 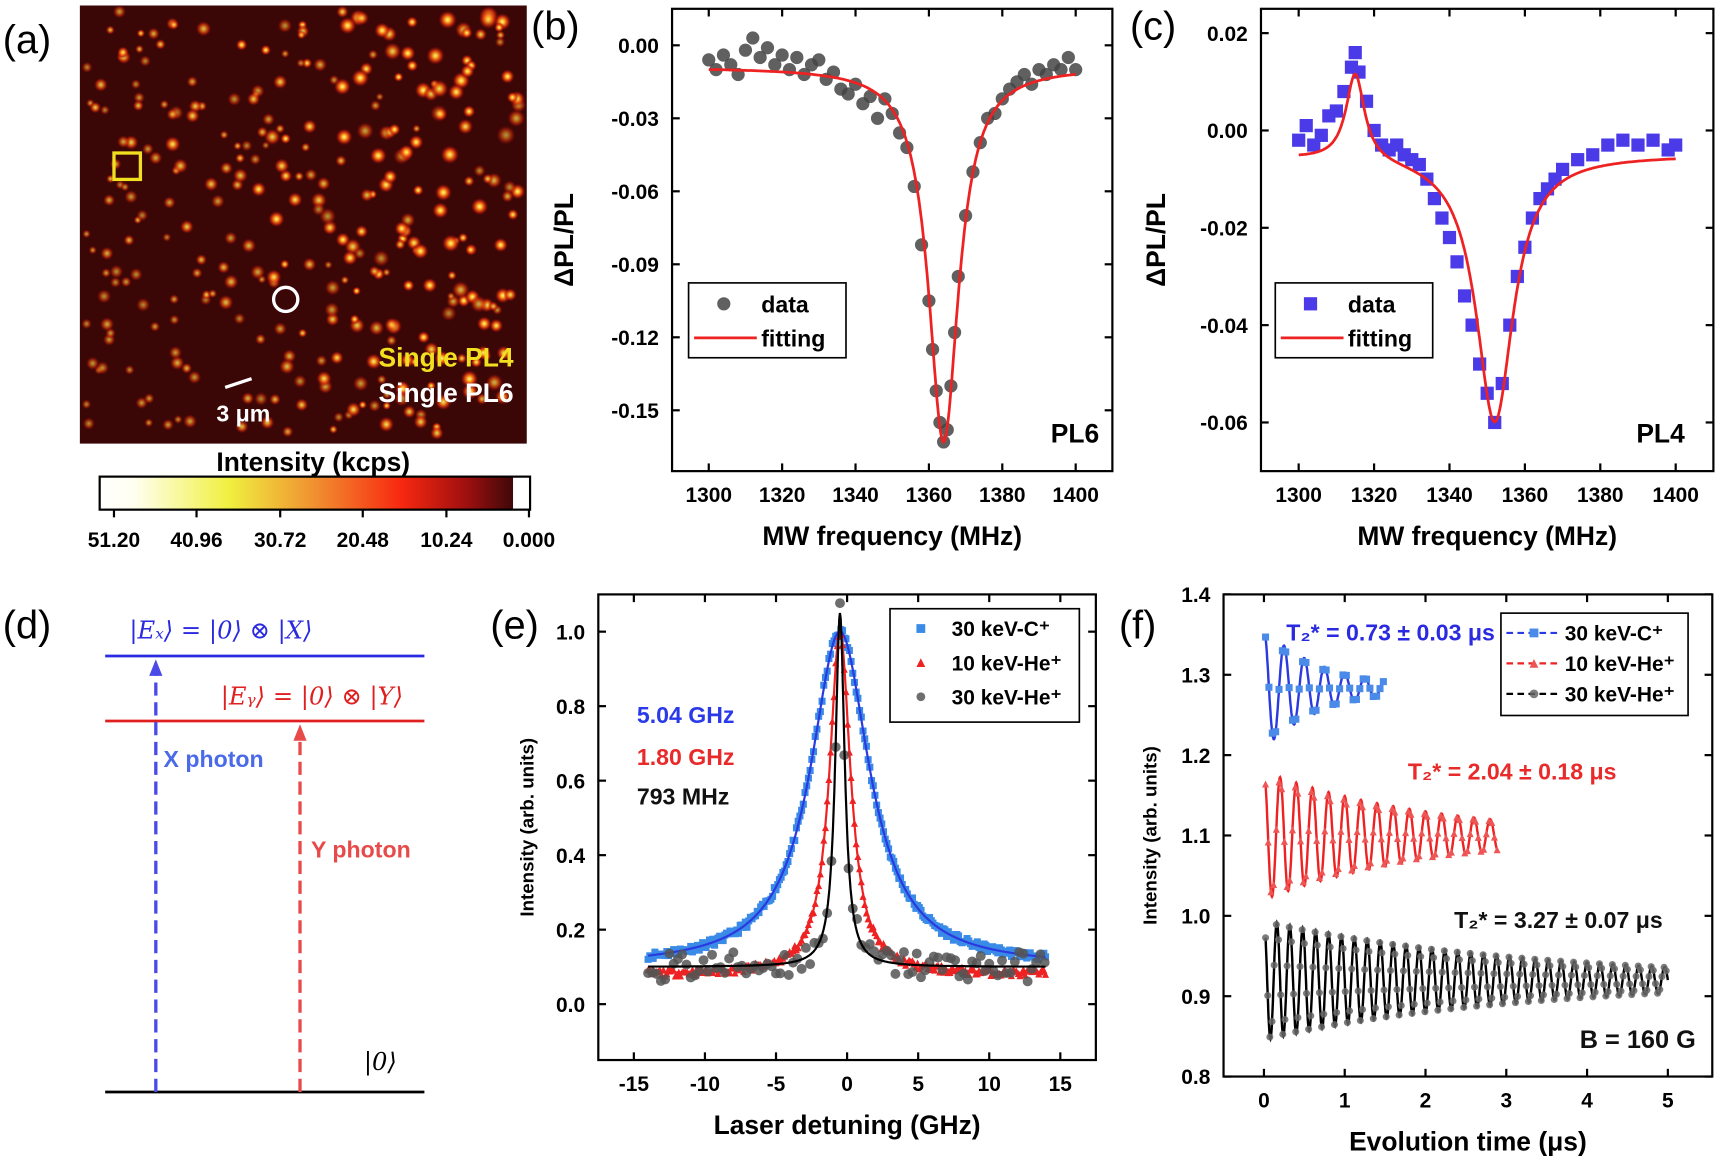 What do you see at coordinates (1195, 997) in the screenshot?
I see `y-tick-label: 0.9` at bounding box center [1195, 997].